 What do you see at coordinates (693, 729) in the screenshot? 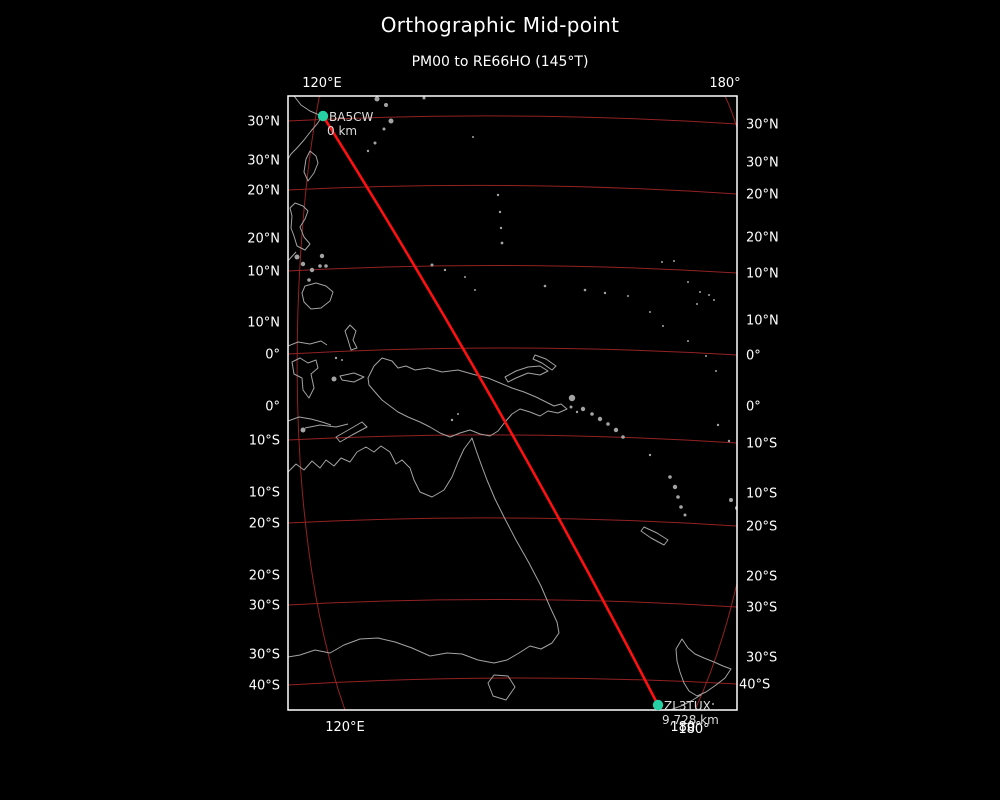
I see `lon-tick-bottom: 180°` at bounding box center [693, 729].